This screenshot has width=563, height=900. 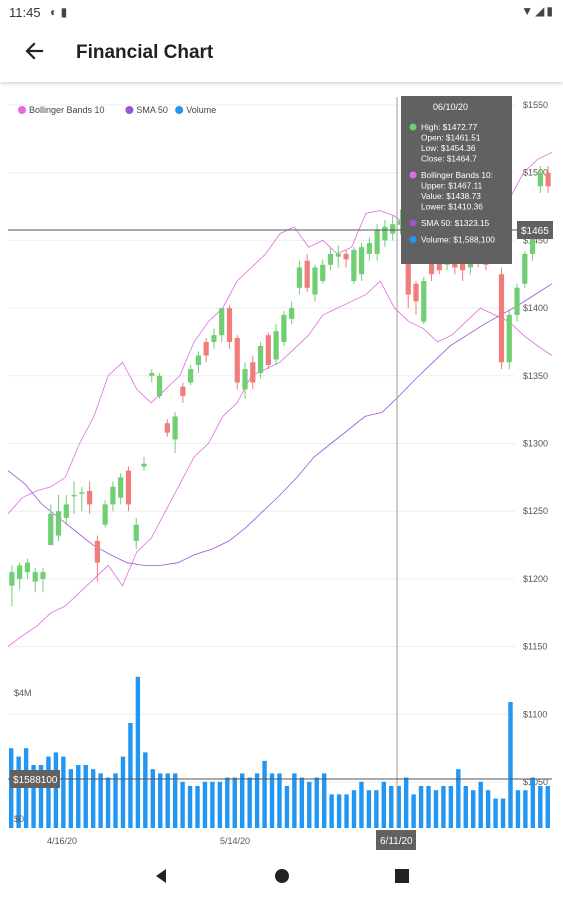 I want to click on tooltip-line: Upper: $1467.11, so click(x=452, y=186).